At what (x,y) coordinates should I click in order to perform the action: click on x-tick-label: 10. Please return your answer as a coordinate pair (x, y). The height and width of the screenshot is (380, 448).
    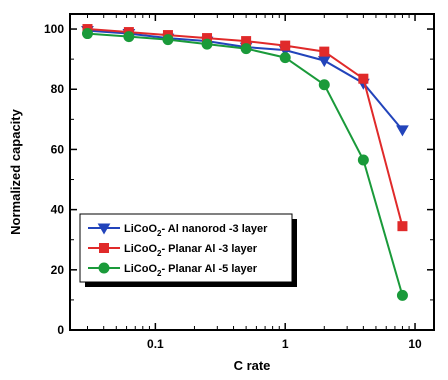
    Looking at the image, I should click on (415, 344).